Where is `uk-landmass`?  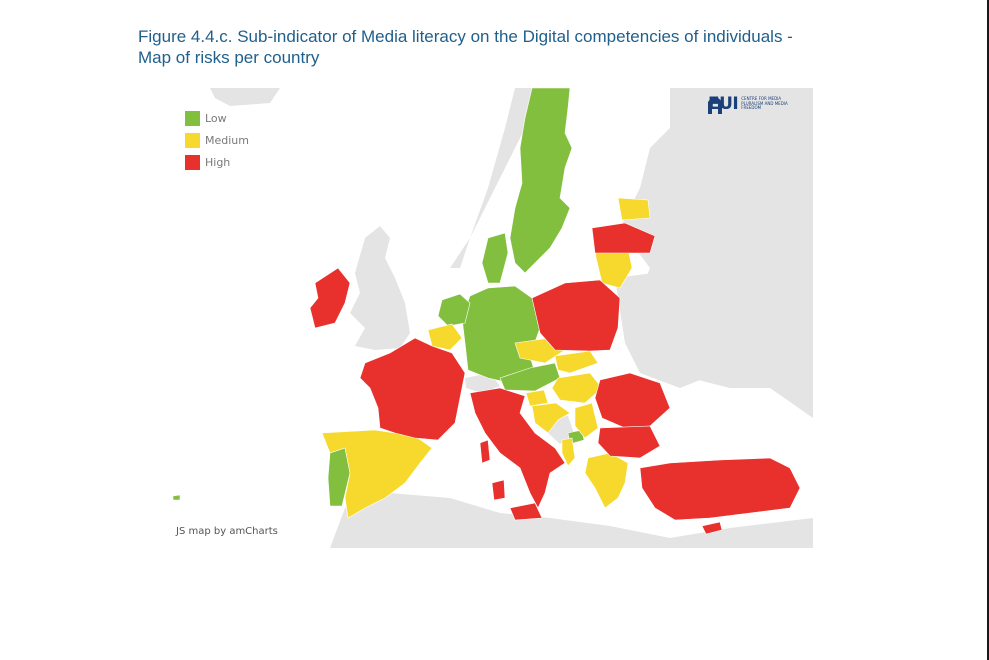
uk-landmass is located at coordinates (380, 288).